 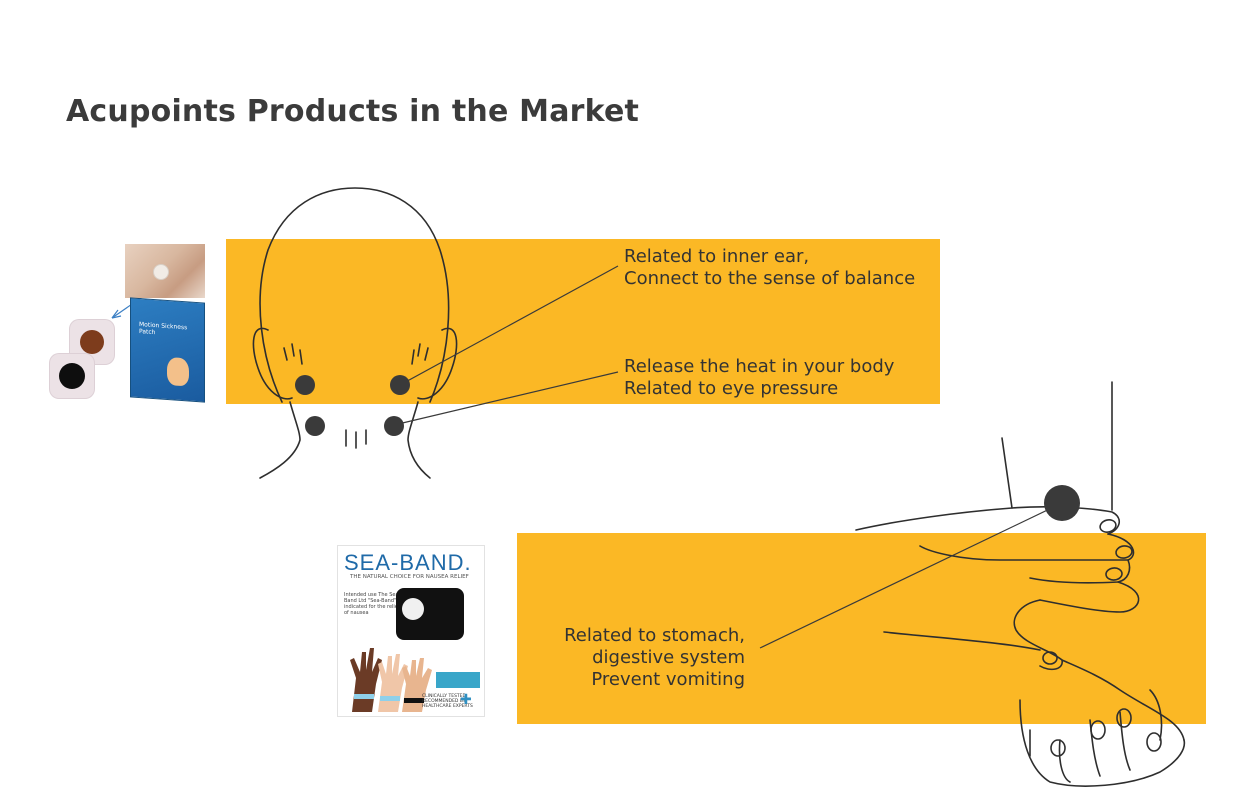 I want to click on annotation-line: digestive system, so click(x=668, y=657).